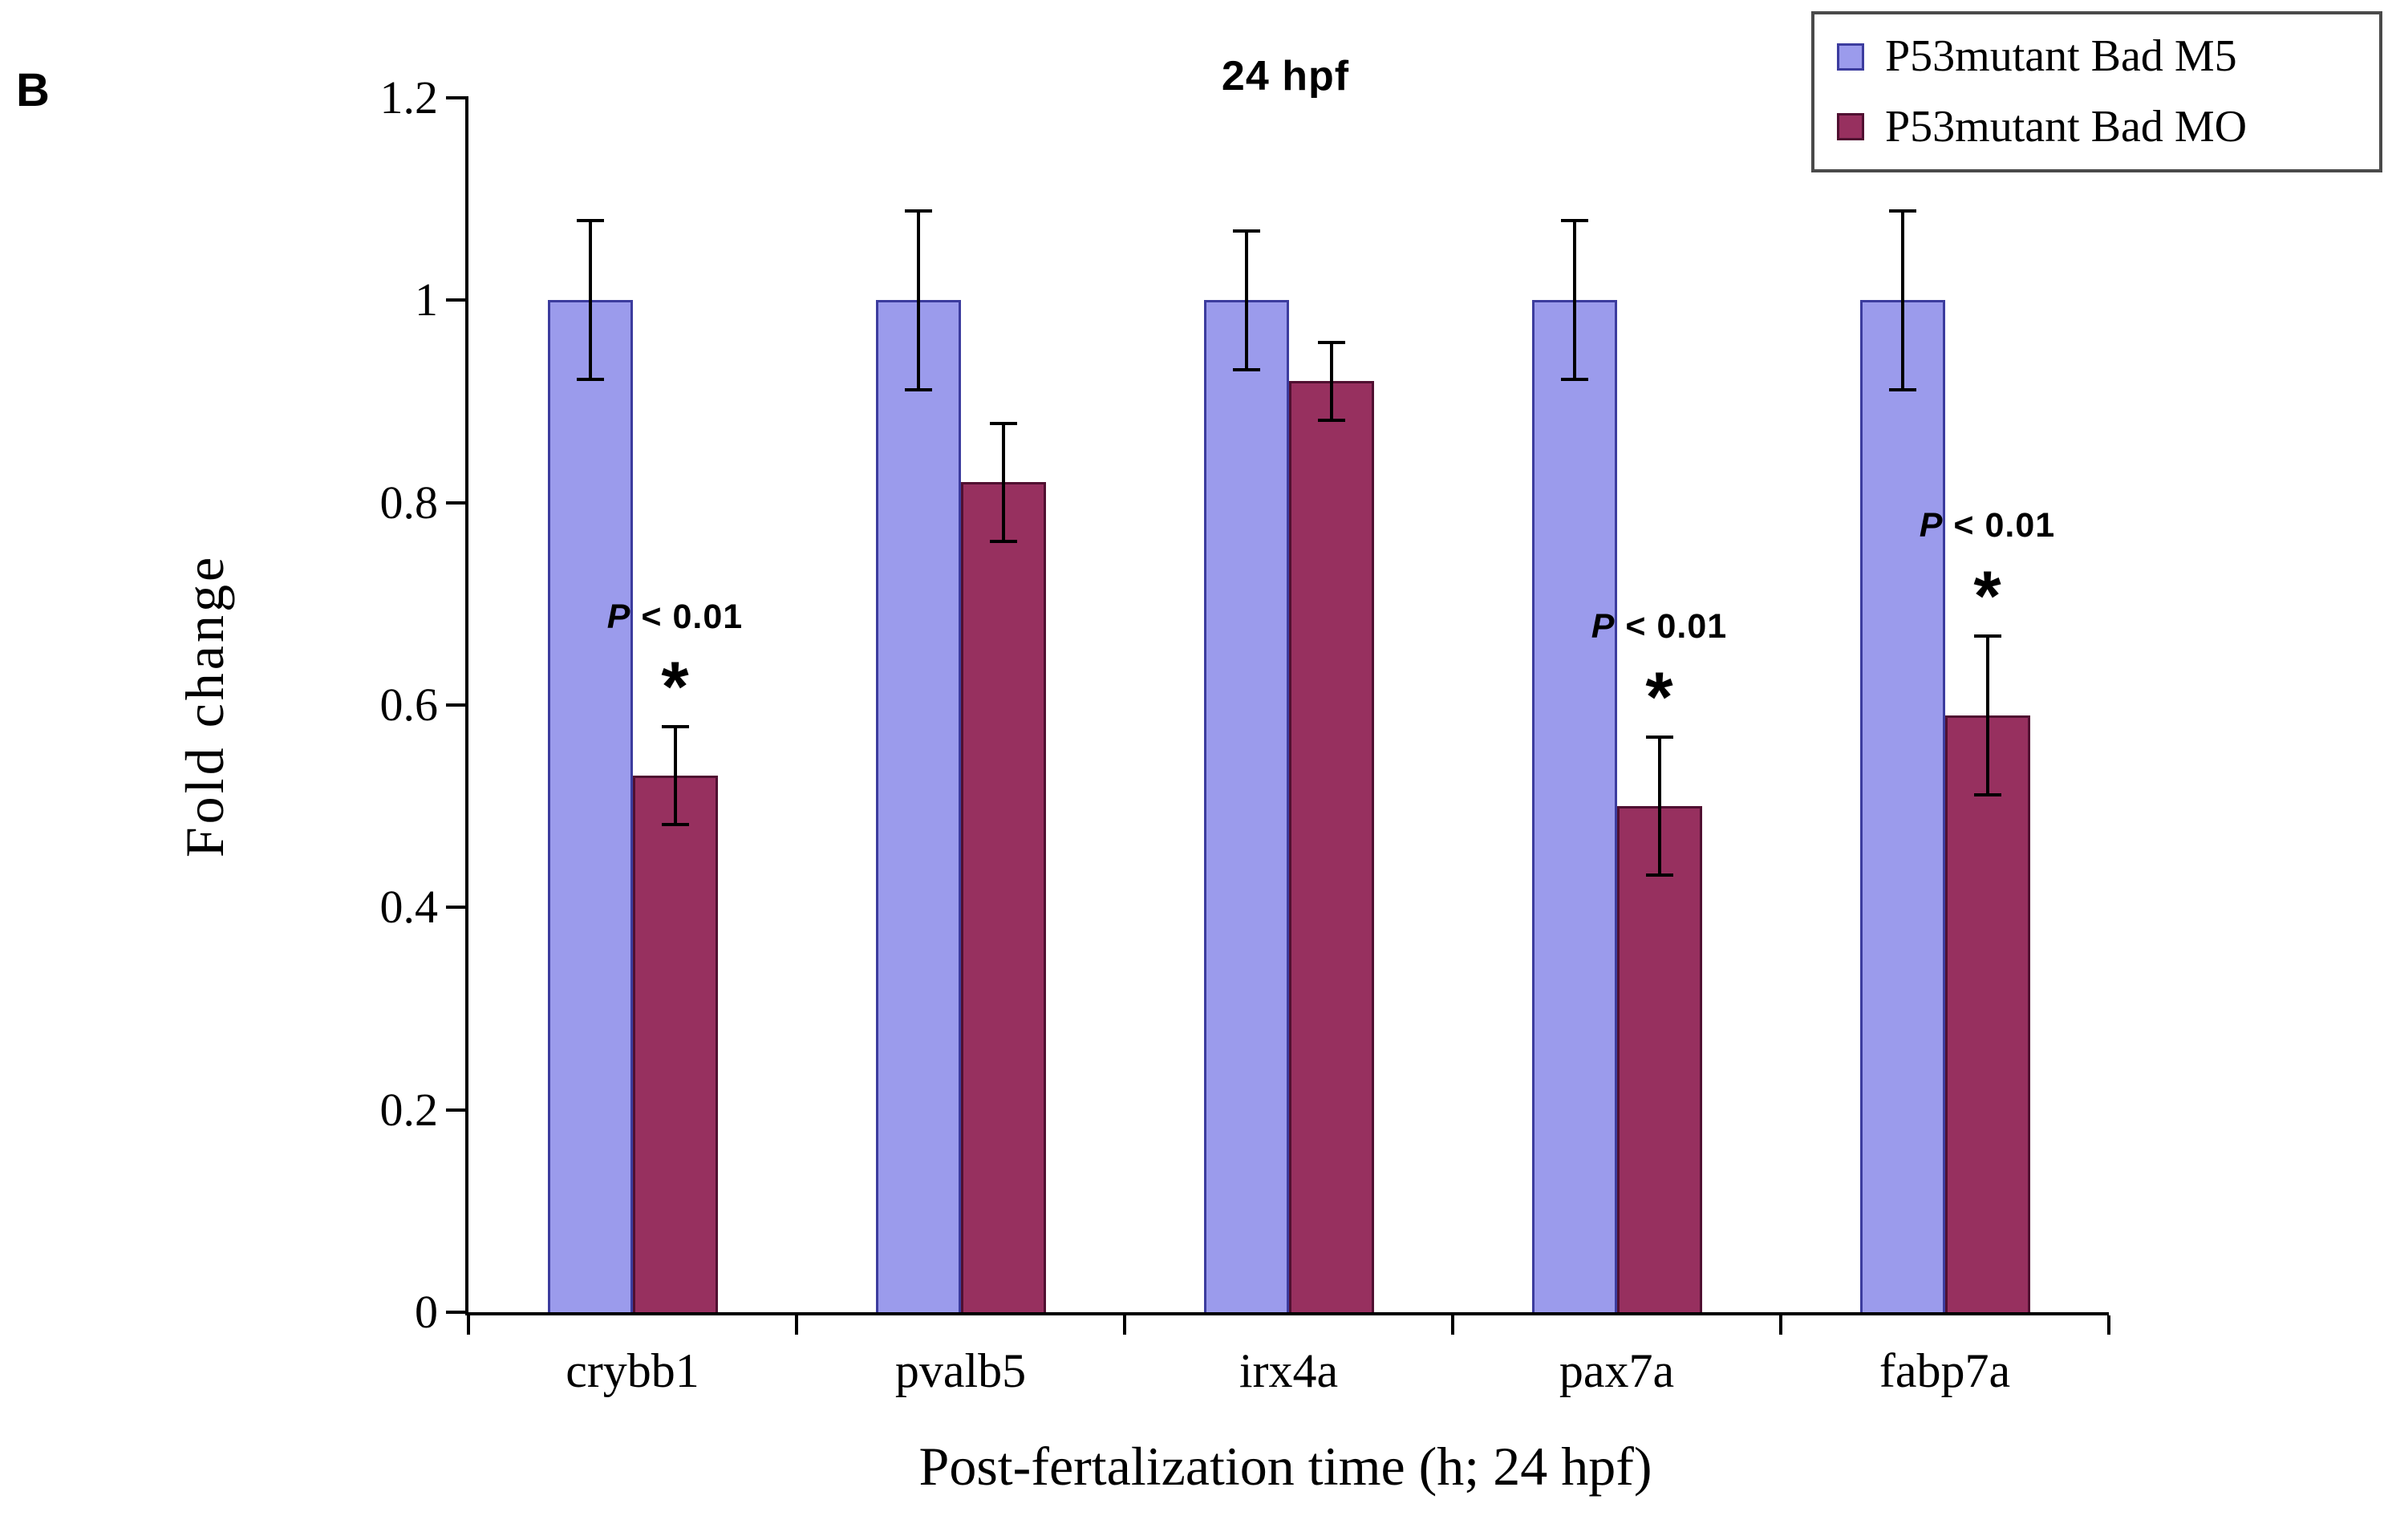  Describe the element at coordinates (918, 806) in the screenshot. I see `bar-m5-pvalb5` at that location.